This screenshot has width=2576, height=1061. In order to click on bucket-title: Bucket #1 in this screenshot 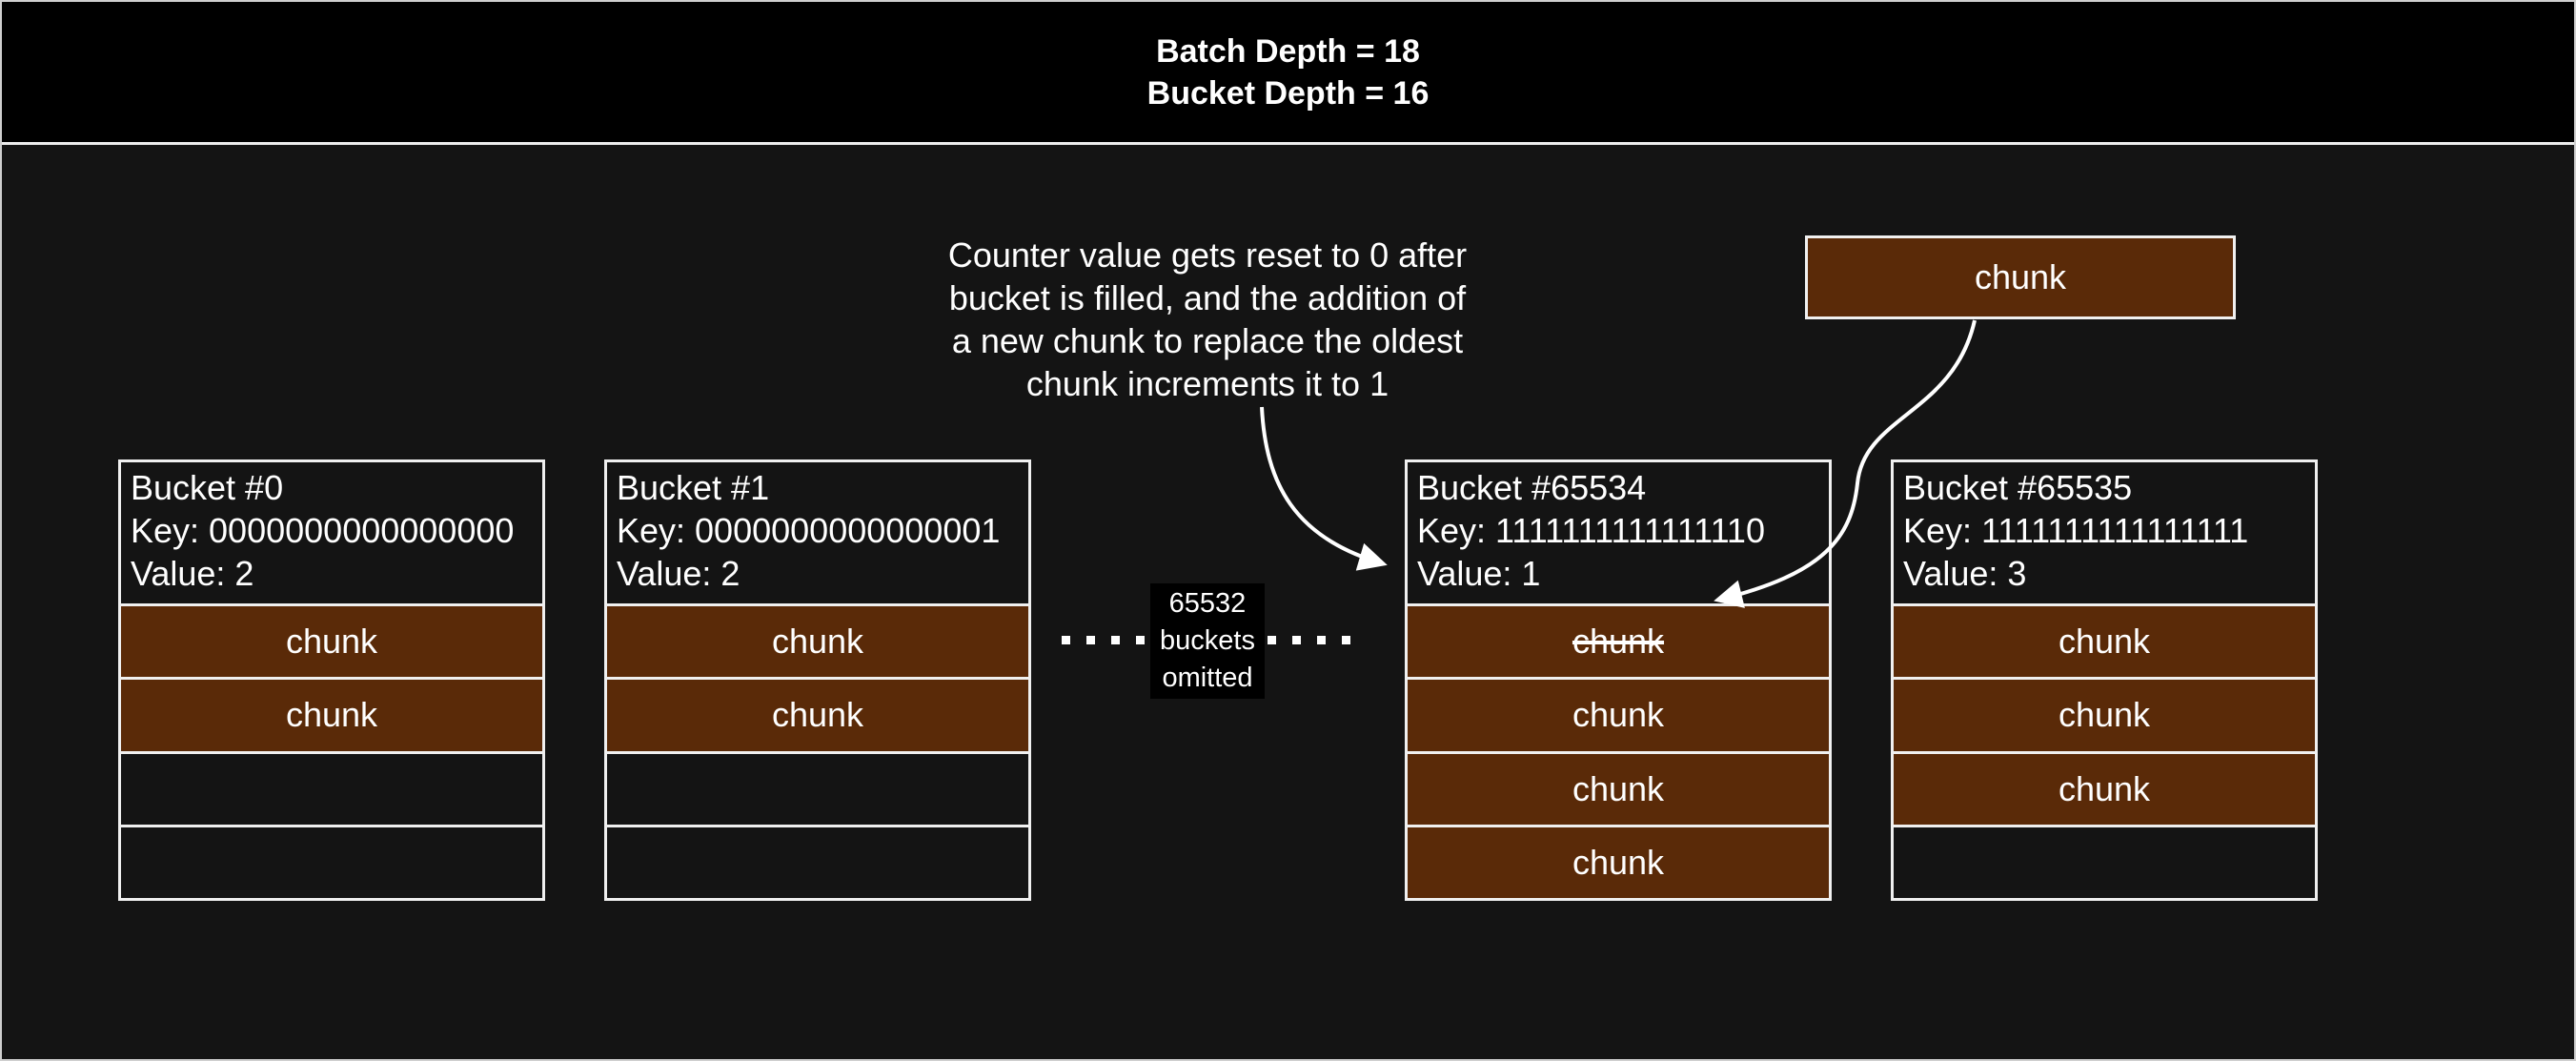, I will do `click(693, 487)`.